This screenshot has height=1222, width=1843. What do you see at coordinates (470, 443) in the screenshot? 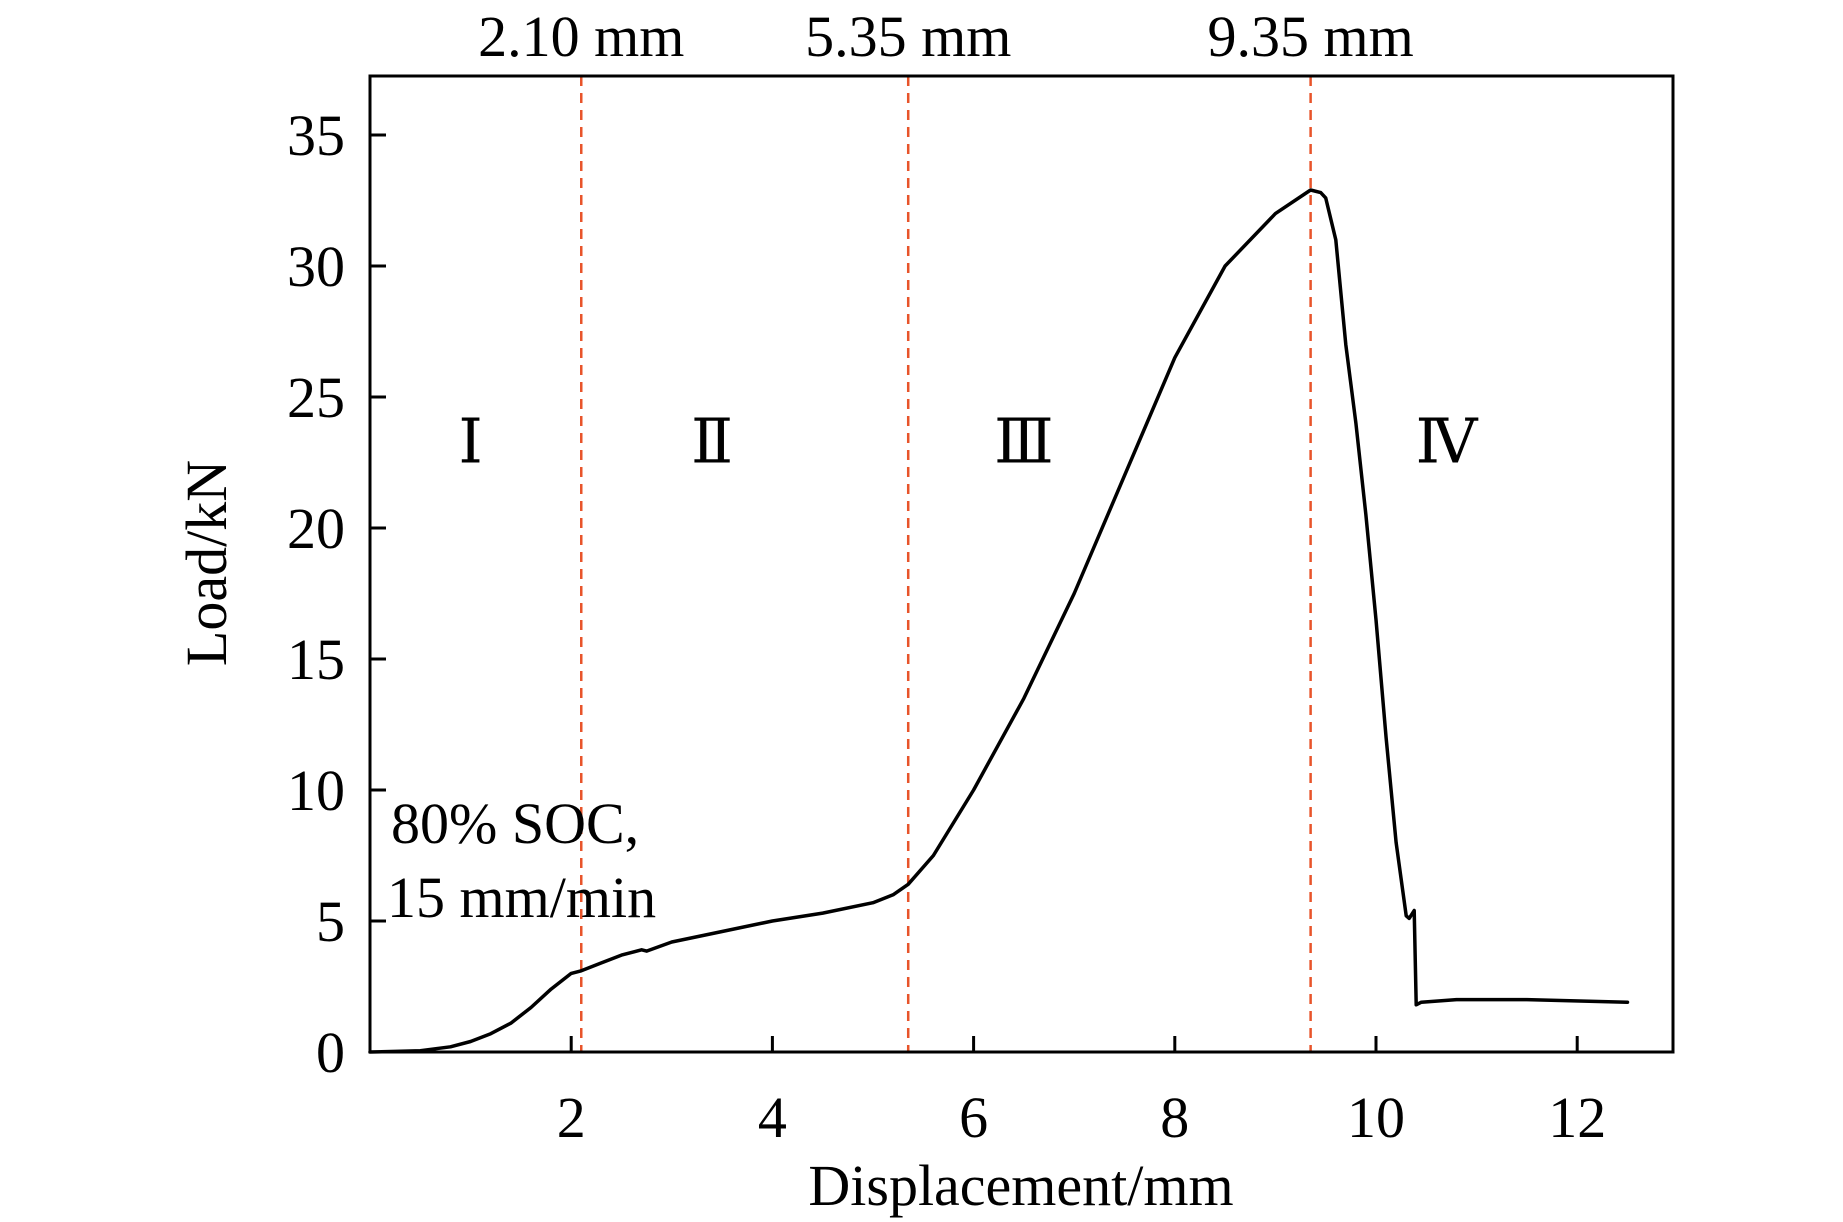
I see `stage-region-label: Ⅰ` at bounding box center [470, 443].